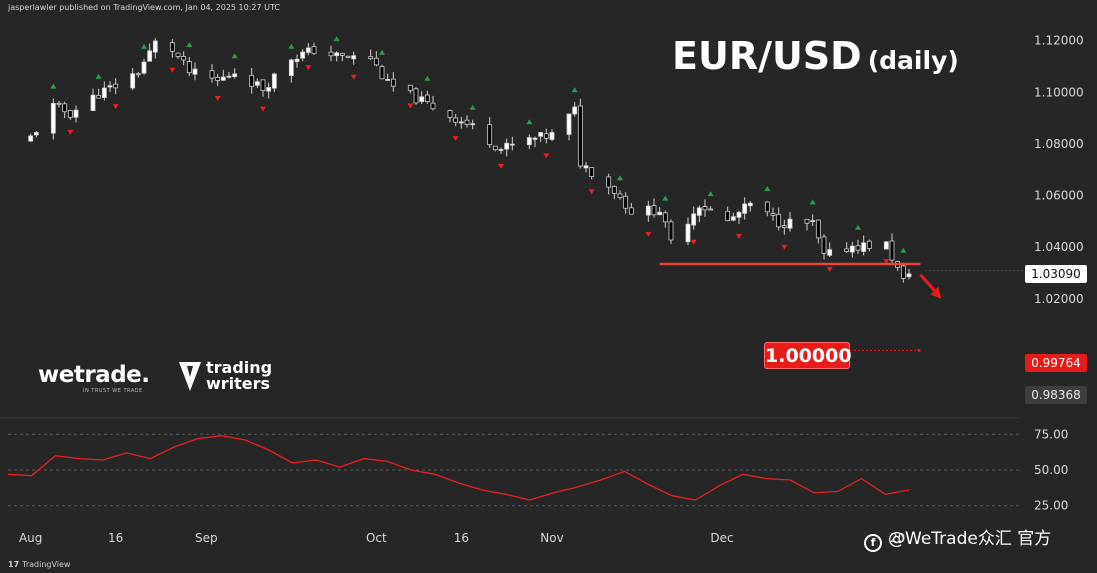 This screenshot has width=1097, height=573. What do you see at coordinates (190, 376) in the screenshot?
I see `trading-writers-icon` at bounding box center [190, 376].